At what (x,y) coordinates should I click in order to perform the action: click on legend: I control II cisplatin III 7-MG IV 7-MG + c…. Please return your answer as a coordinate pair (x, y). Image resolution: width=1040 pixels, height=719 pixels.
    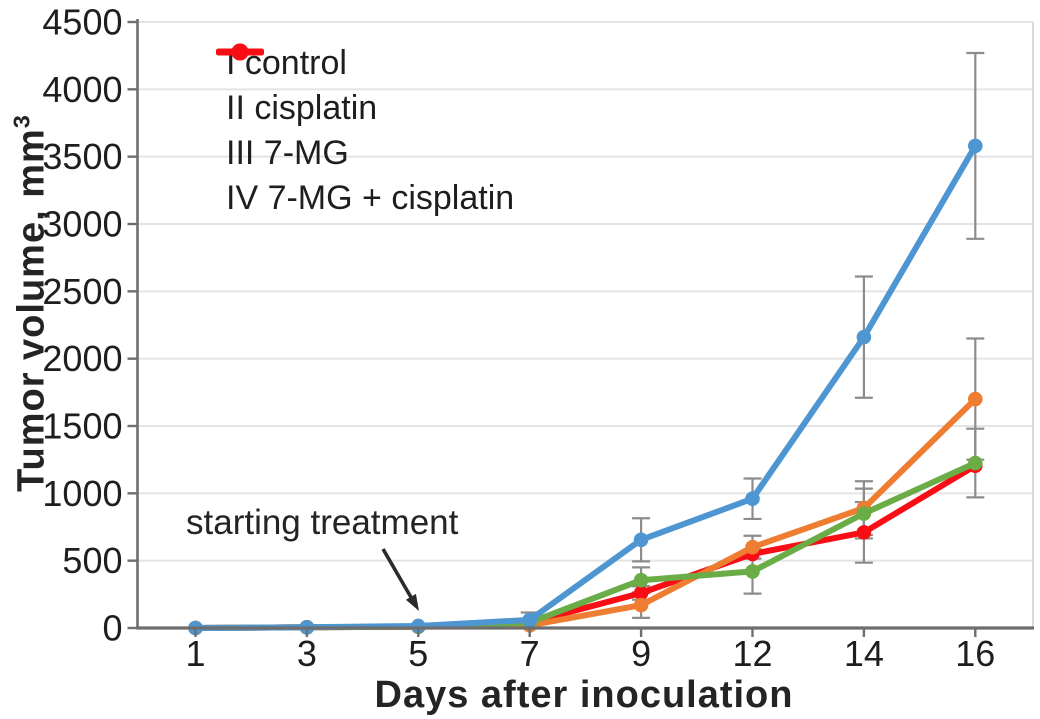
    Looking at the image, I should click on (365, 131).